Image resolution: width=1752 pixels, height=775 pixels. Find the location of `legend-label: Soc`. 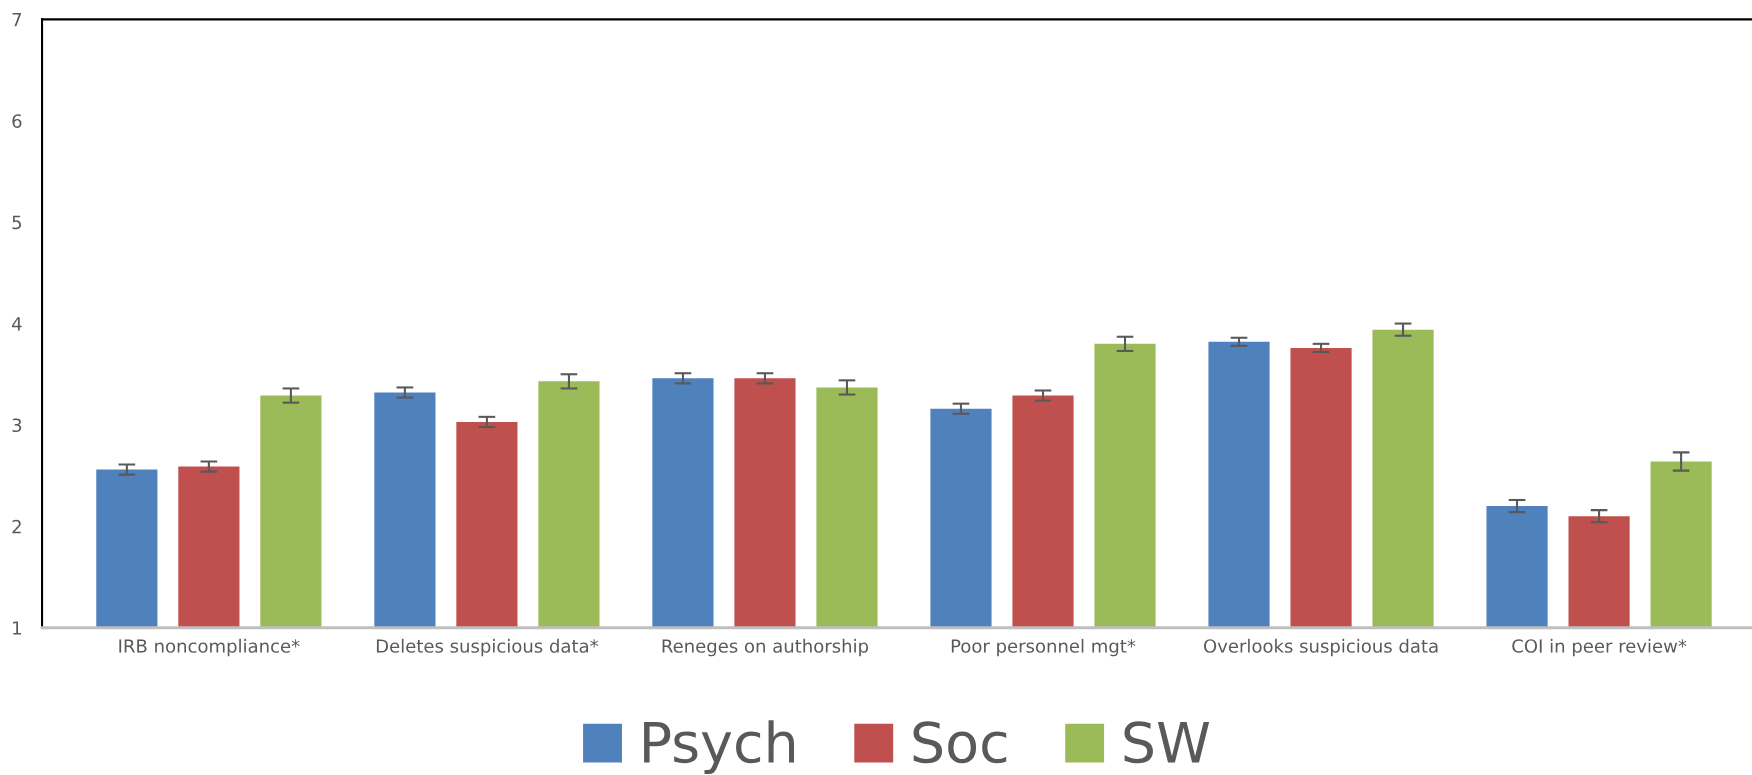

legend-label: Soc is located at coordinates (960, 742).